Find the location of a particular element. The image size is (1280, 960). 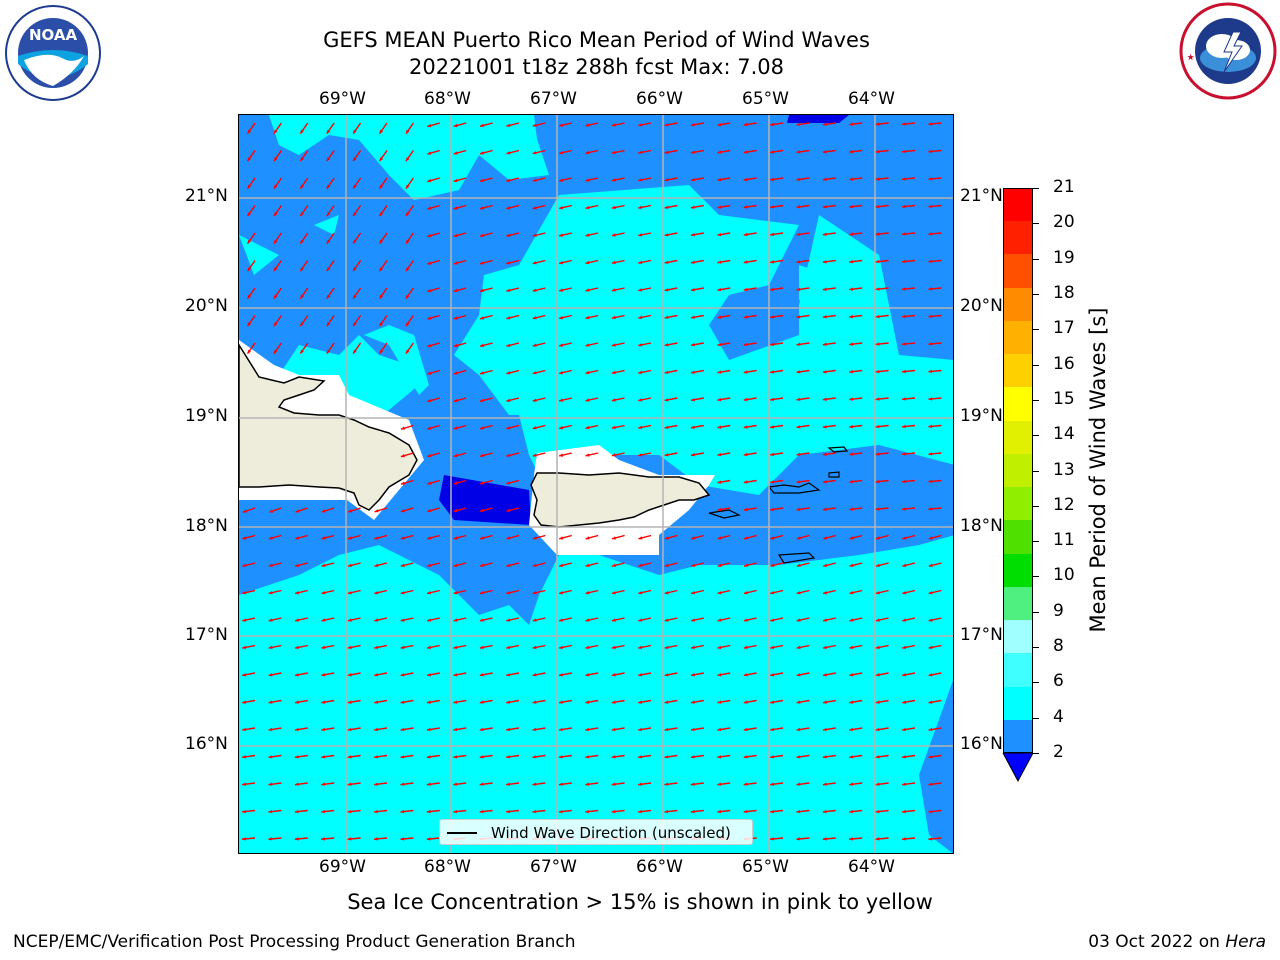

map-legend: Wind Wave Direction (unscaled) is located at coordinates (596, 832).